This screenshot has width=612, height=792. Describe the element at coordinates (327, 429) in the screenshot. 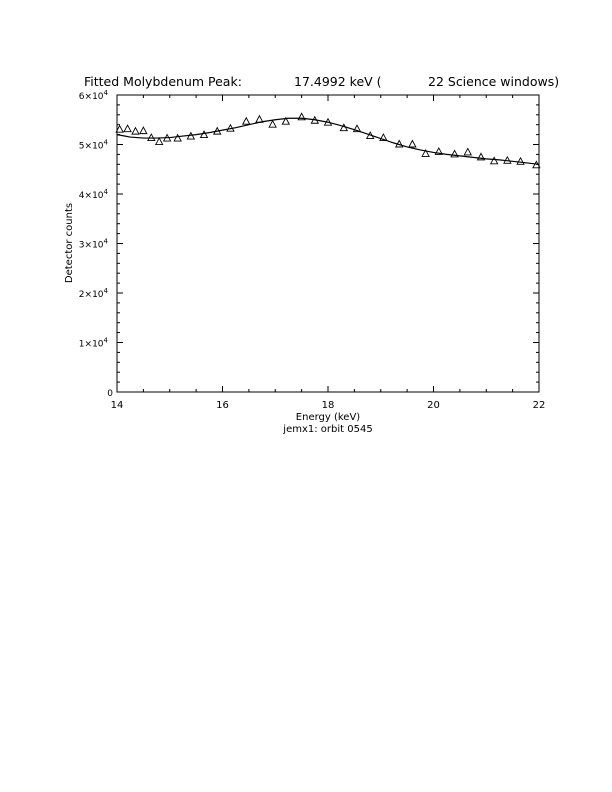

I see `chart-caption: jemx1: orbit 0545` at that location.